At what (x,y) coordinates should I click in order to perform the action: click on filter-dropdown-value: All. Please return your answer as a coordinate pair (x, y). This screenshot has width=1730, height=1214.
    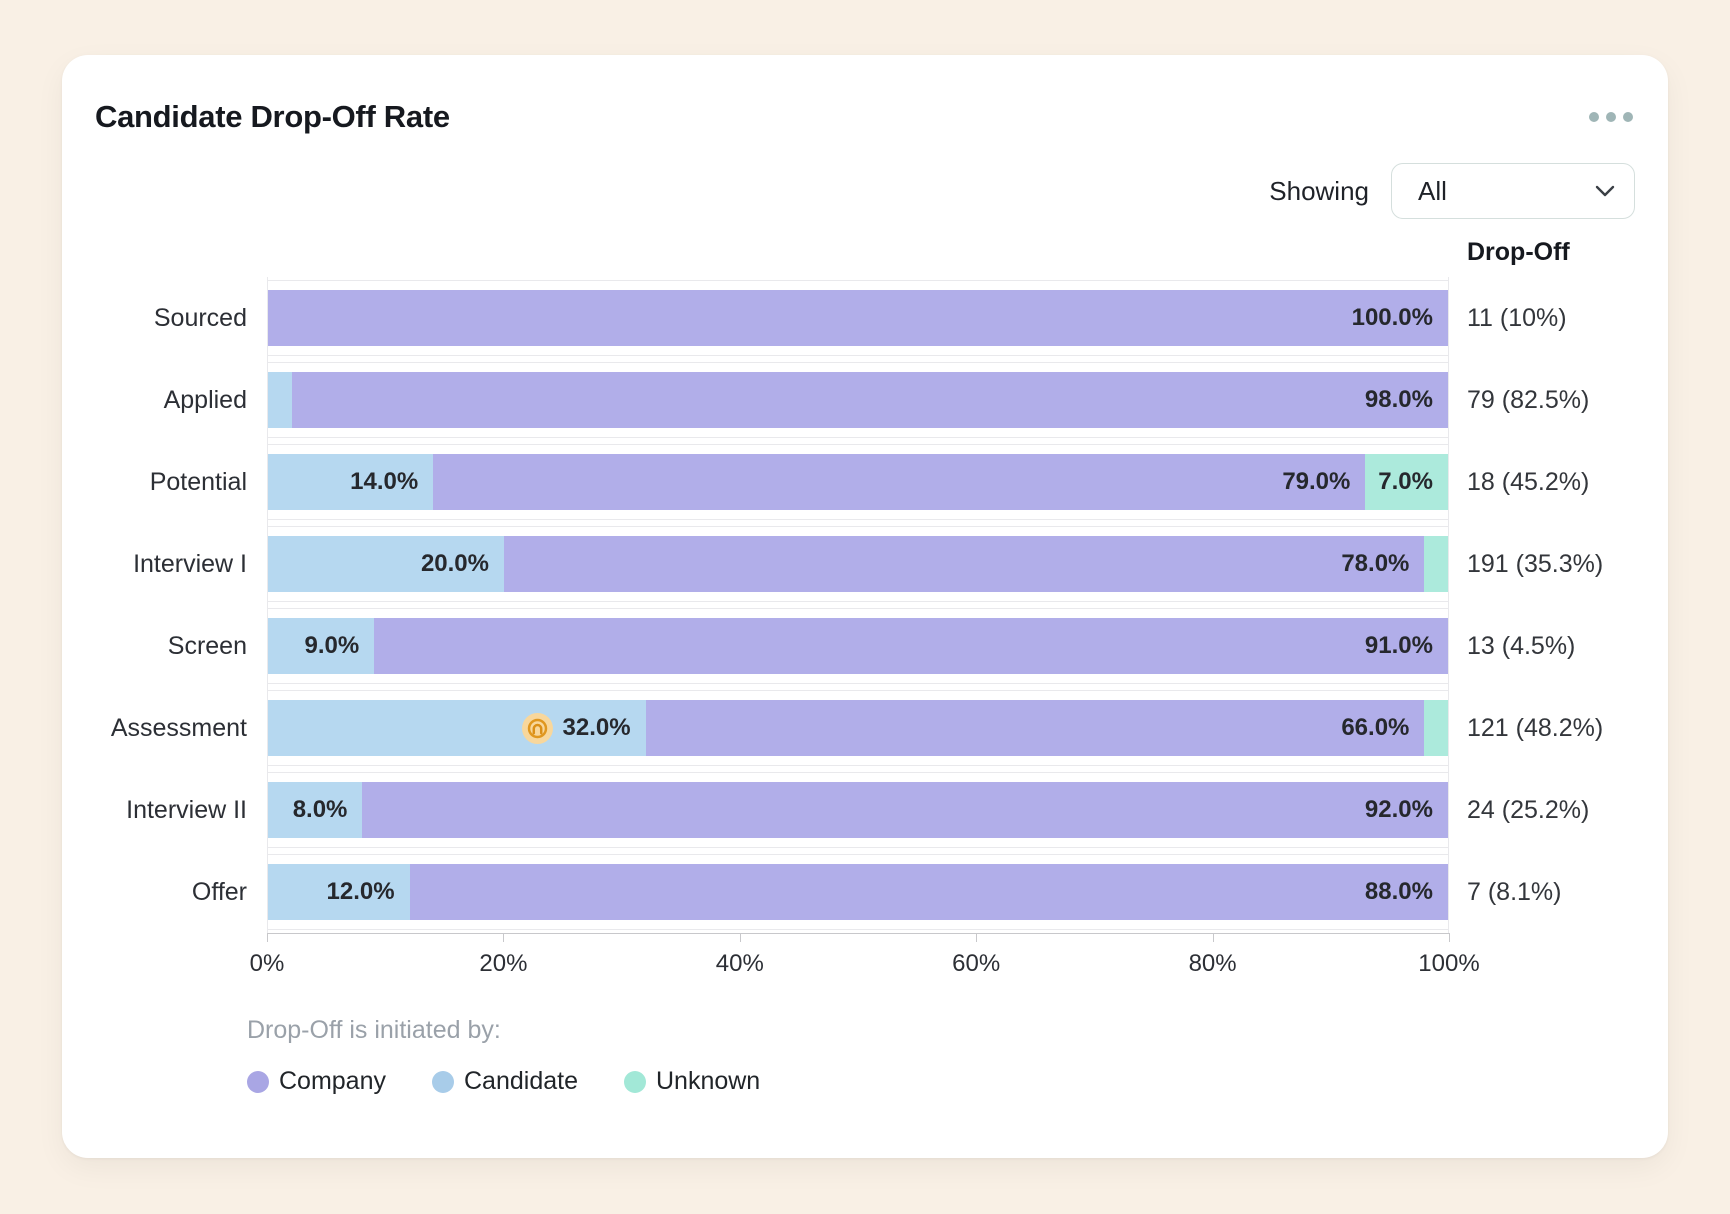
    Looking at the image, I should click on (1432, 190).